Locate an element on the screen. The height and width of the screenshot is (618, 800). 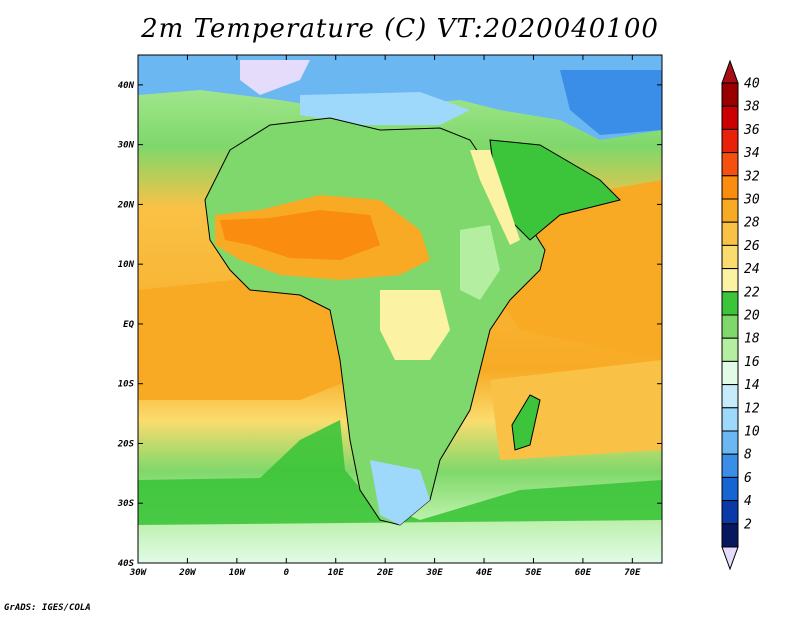
colorbar-label: 26 is located at coordinates (752, 246).